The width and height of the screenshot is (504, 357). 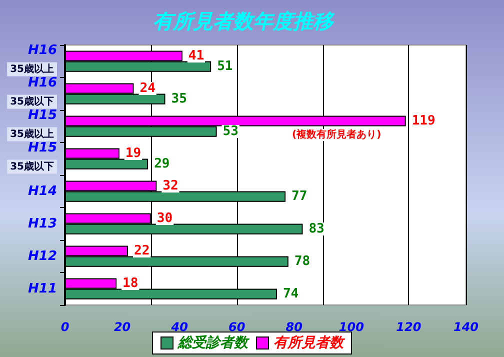 What do you see at coordinates (170, 186) in the screenshot?
I see `data-label: 32` at bounding box center [170, 186].